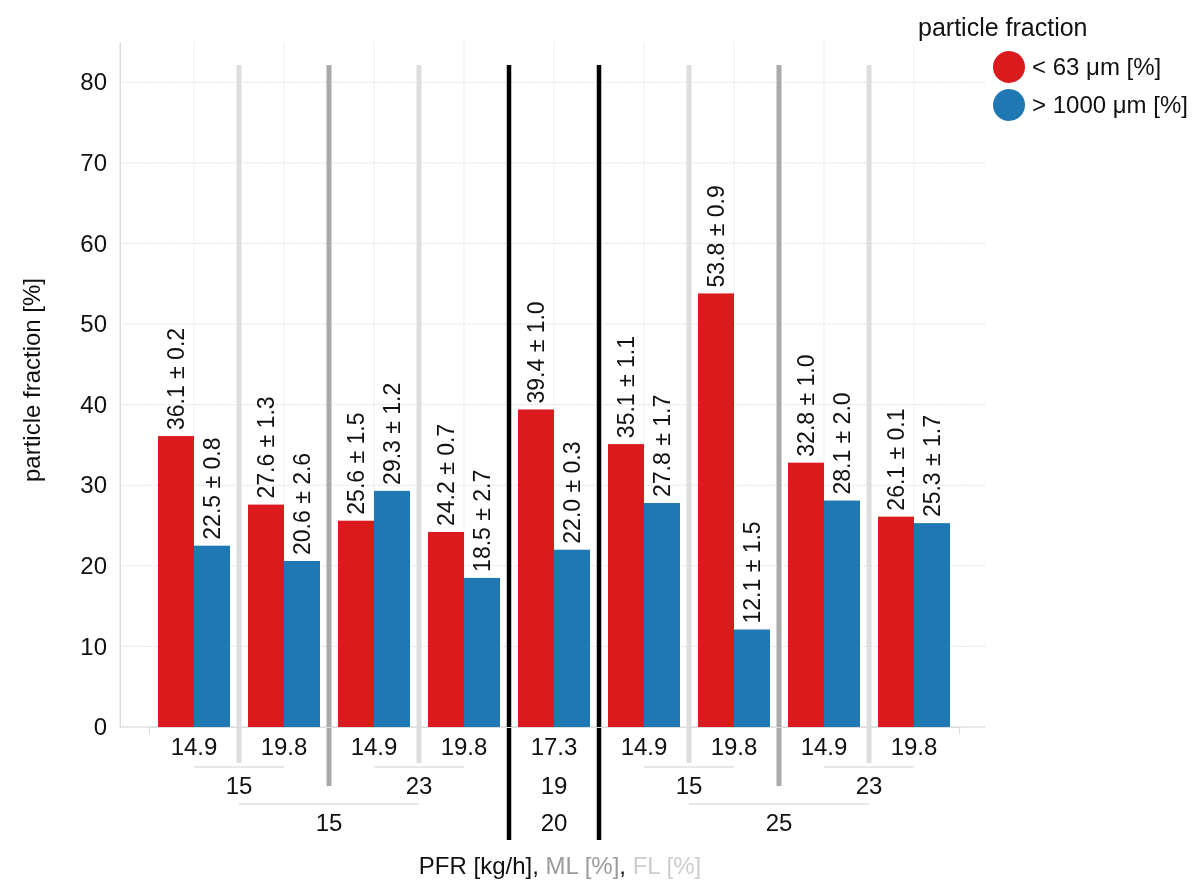 The width and height of the screenshot is (1194, 886). What do you see at coordinates (93, 82) in the screenshot?
I see `y-tick-label: 80` at bounding box center [93, 82].